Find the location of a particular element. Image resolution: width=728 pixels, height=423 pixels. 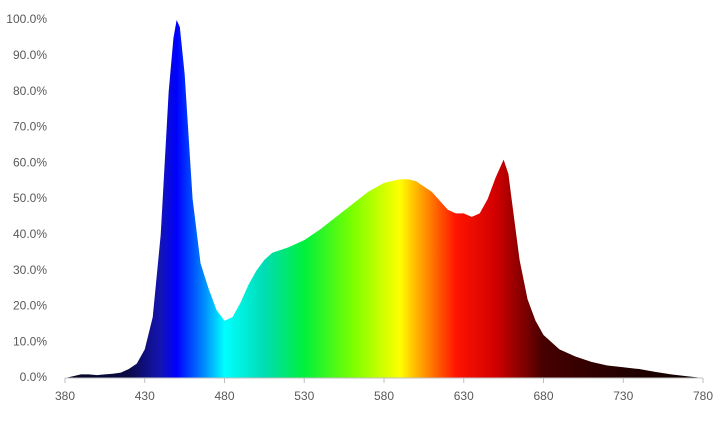

x-tick-label: 780 is located at coordinates (703, 396).